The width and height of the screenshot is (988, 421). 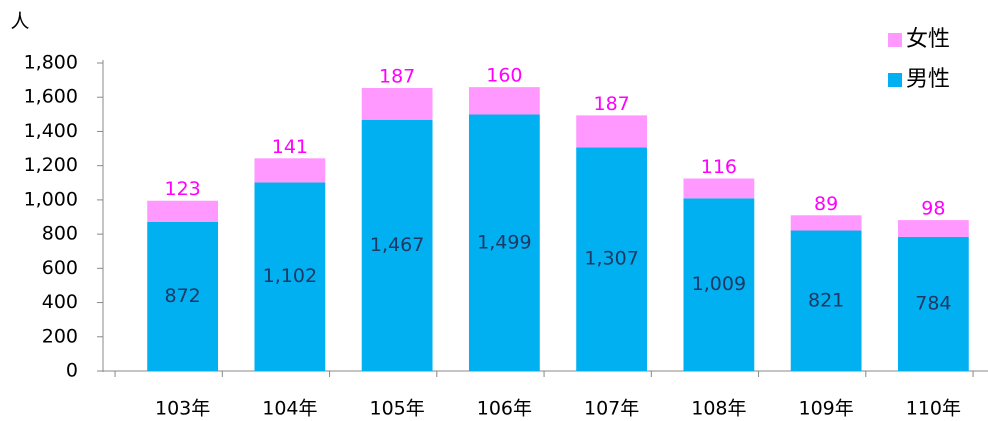 What do you see at coordinates (290, 147) in the screenshot?
I see `value-label: 141` at bounding box center [290, 147].